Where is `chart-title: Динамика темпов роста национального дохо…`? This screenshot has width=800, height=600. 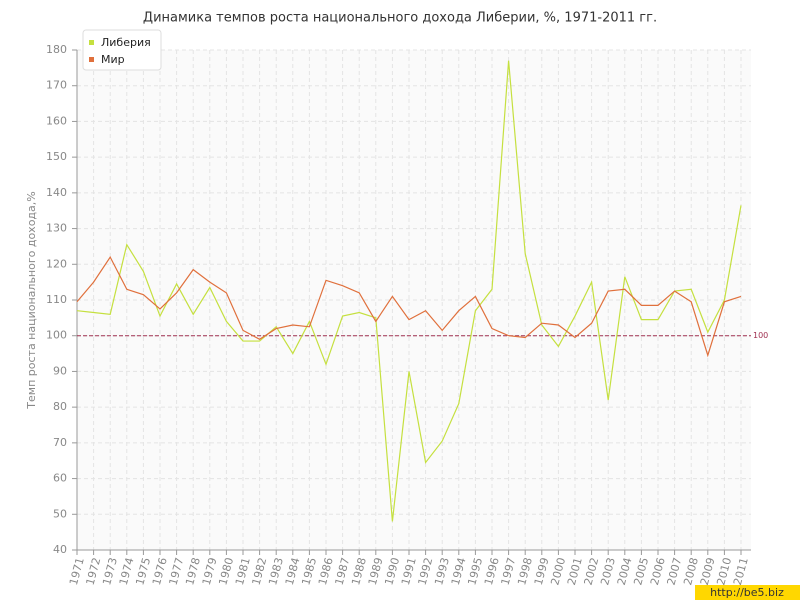
chart-title: Динамика темпов роста национального дохо… is located at coordinates (400, 18).